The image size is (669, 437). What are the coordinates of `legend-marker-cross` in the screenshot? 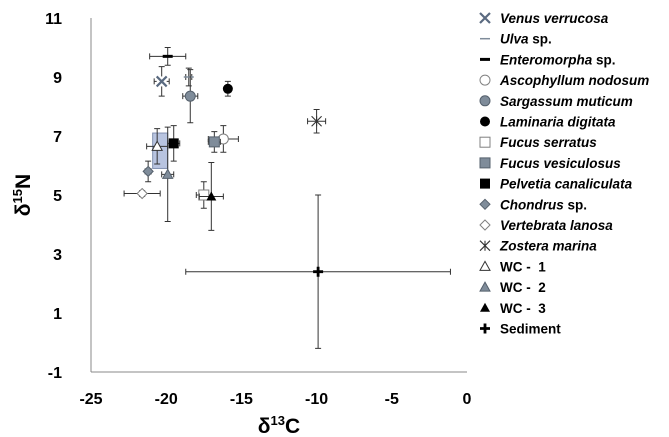 It's located at (485, 328).